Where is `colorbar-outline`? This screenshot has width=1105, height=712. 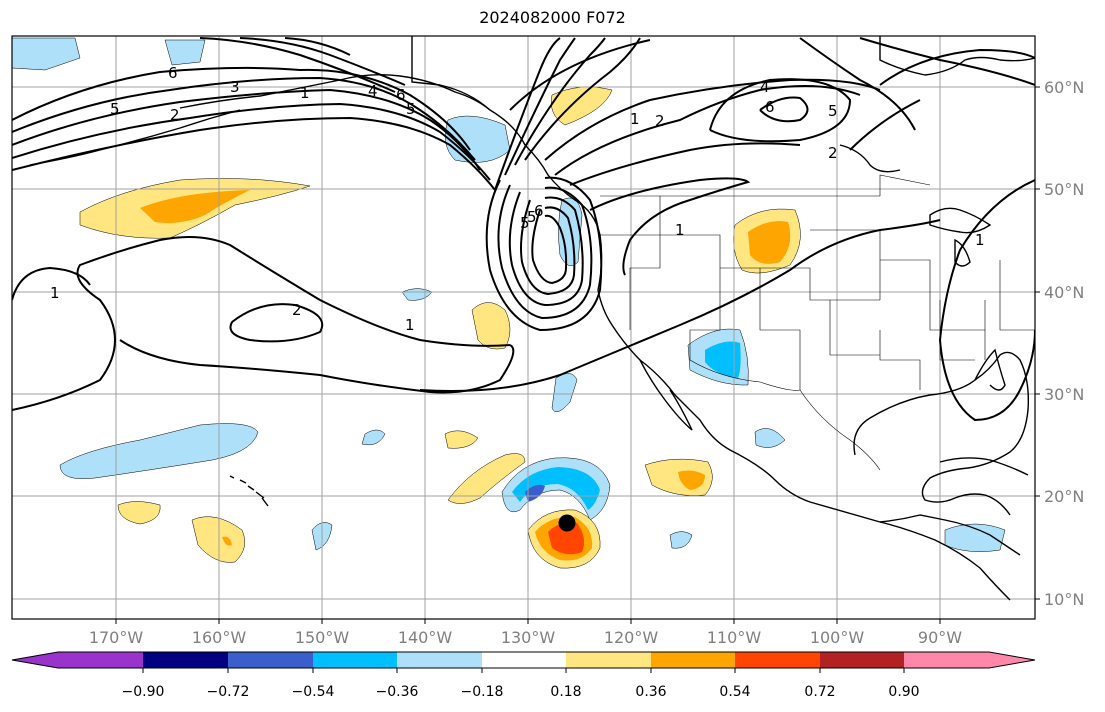 colorbar-outline is located at coordinates (523, 660).